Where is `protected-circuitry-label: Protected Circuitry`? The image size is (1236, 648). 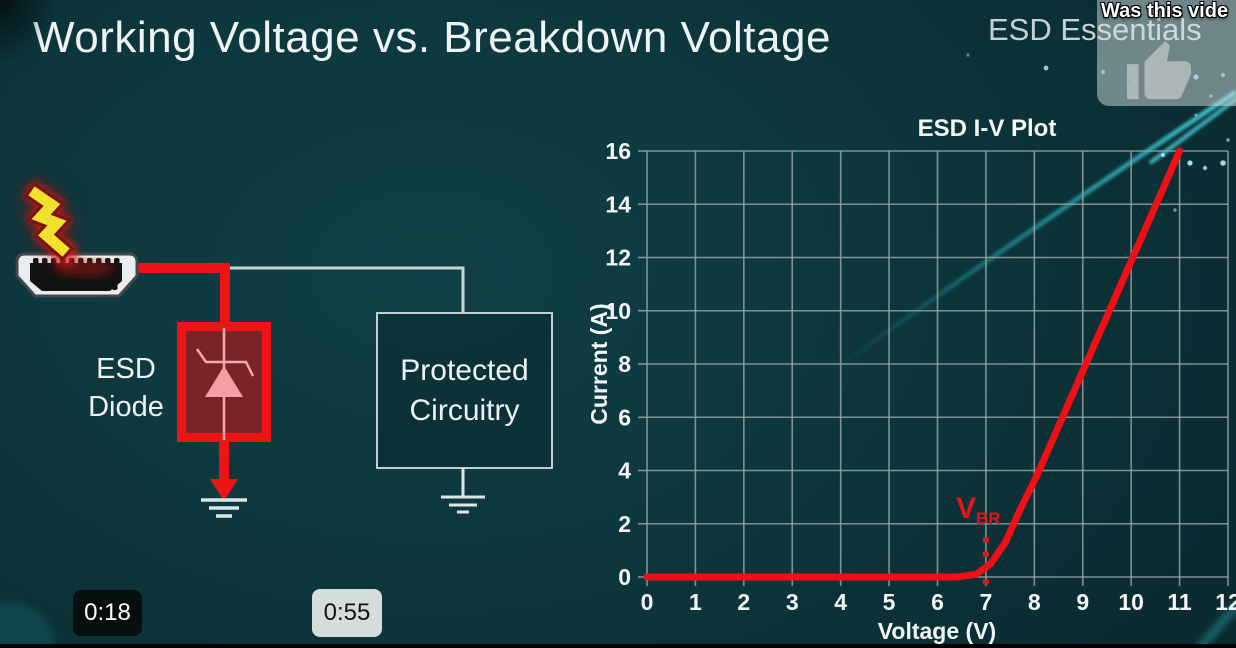 protected-circuitry-label: Protected Circuitry is located at coordinates (464, 390).